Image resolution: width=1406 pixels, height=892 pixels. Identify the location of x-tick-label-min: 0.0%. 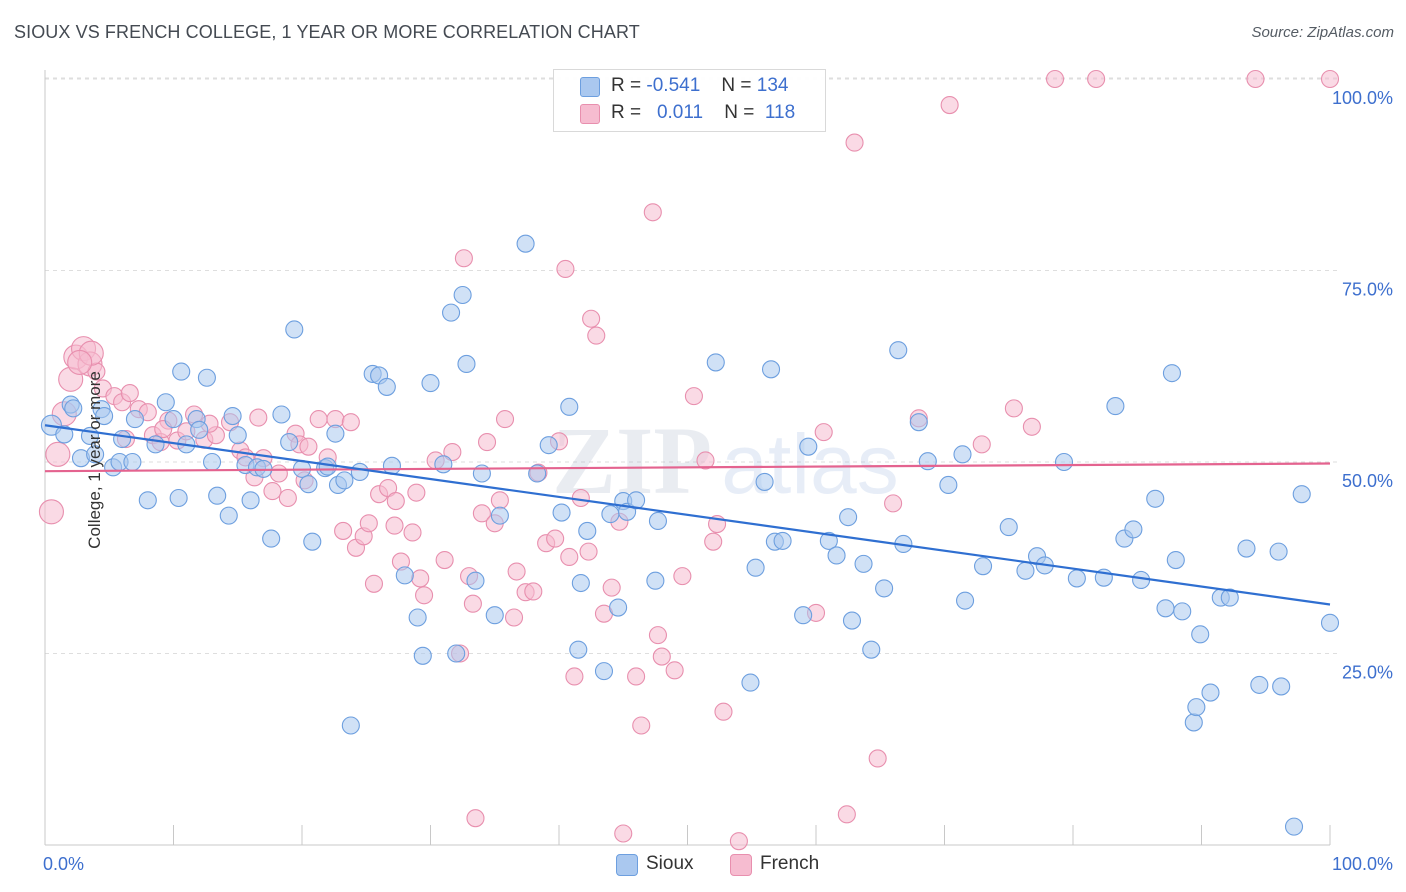
(63, 864).